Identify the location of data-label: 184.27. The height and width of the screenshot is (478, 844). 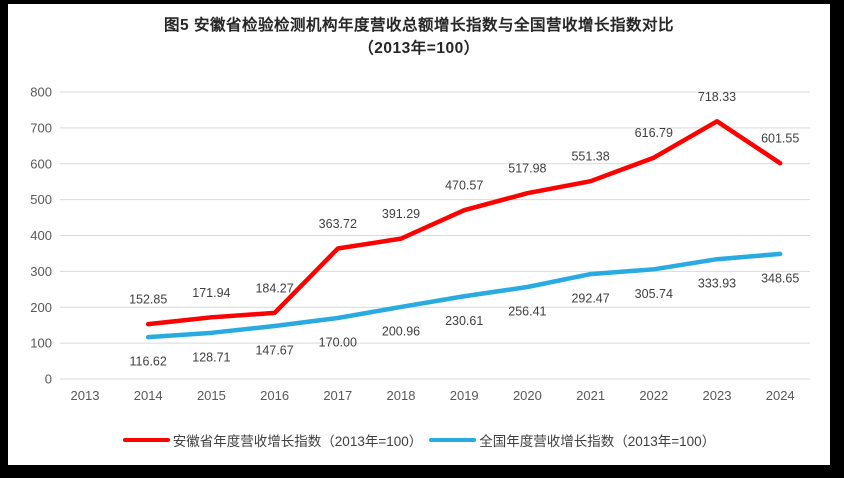
(274, 288).